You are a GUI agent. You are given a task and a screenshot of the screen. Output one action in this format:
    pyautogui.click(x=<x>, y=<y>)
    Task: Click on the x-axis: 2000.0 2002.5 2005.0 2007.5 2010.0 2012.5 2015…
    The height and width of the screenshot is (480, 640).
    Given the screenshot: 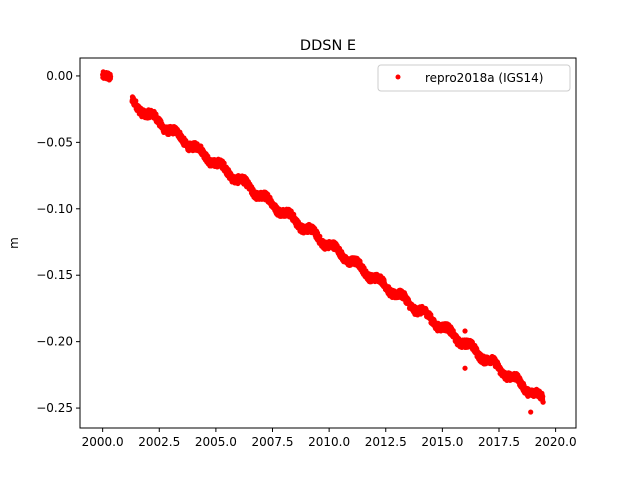 What is the action you would take?
    pyautogui.click(x=329, y=438)
    